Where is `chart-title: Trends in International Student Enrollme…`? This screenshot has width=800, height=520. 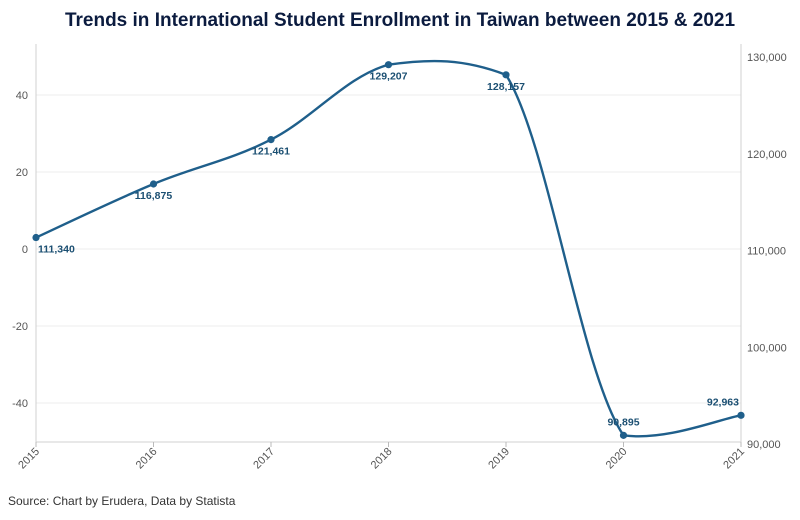
chart-title: Trends in International Student Enrollme… is located at coordinates (400, 20).